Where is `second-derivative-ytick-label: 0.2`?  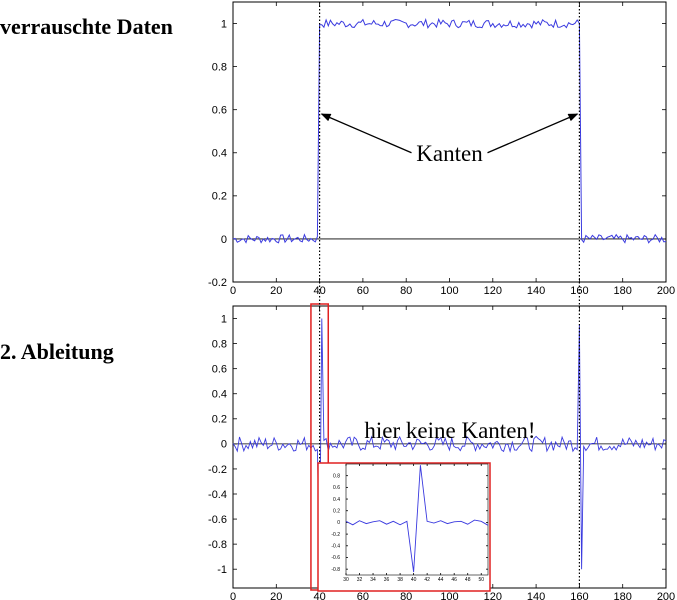
second-derivative-ytick-label: 0.2 is located at coordinates (219, 420).